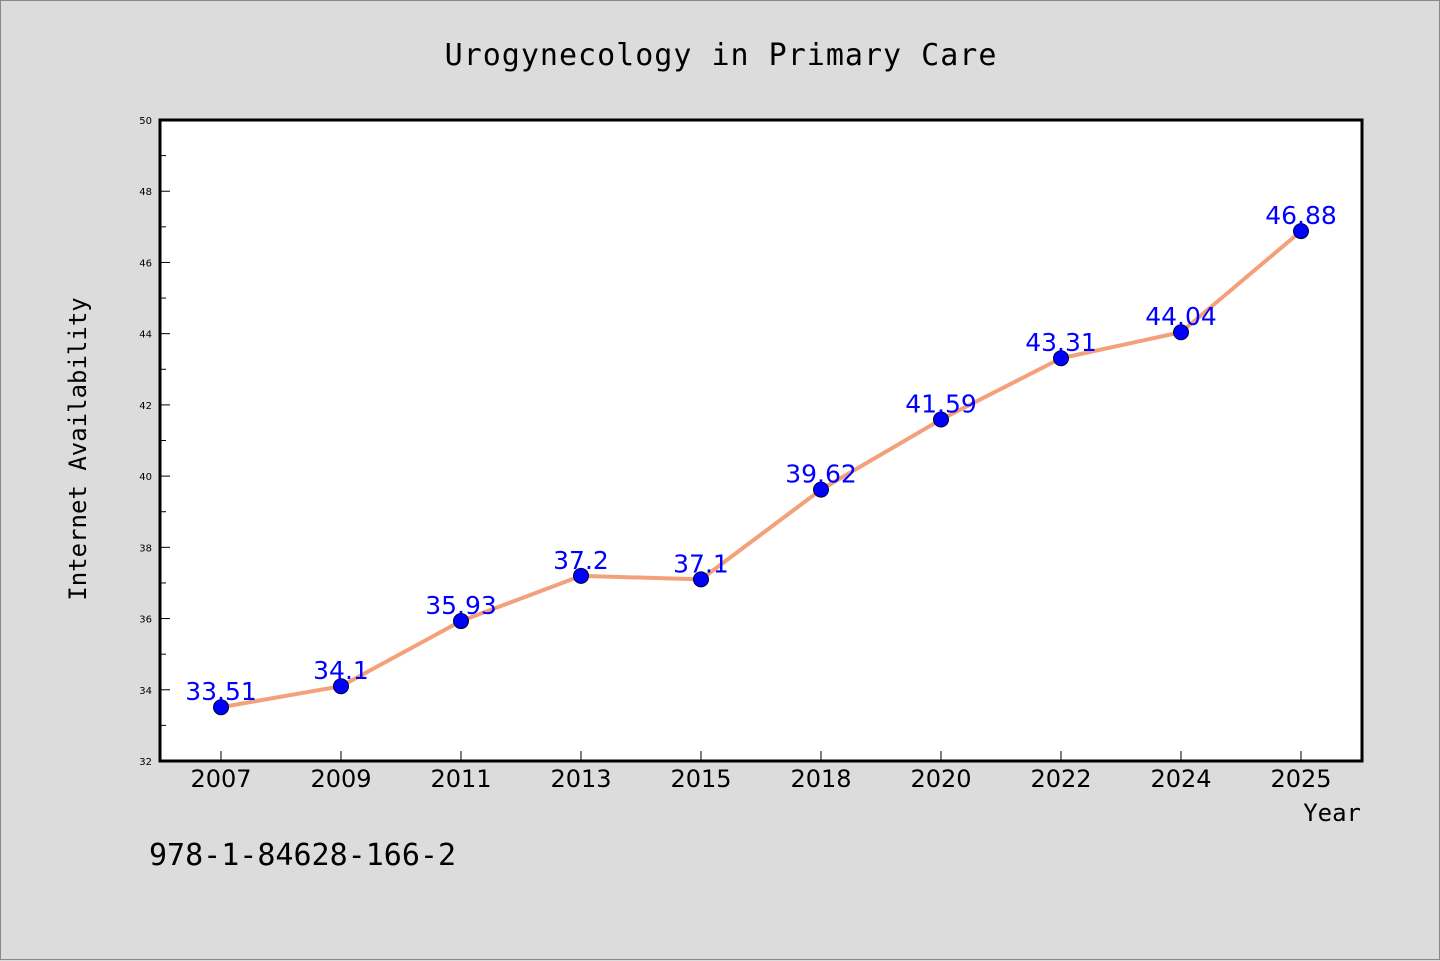  Describe the element at coordinates (1300, 779) in the screenshot. I see `x-tick-label: 2025` at that location.